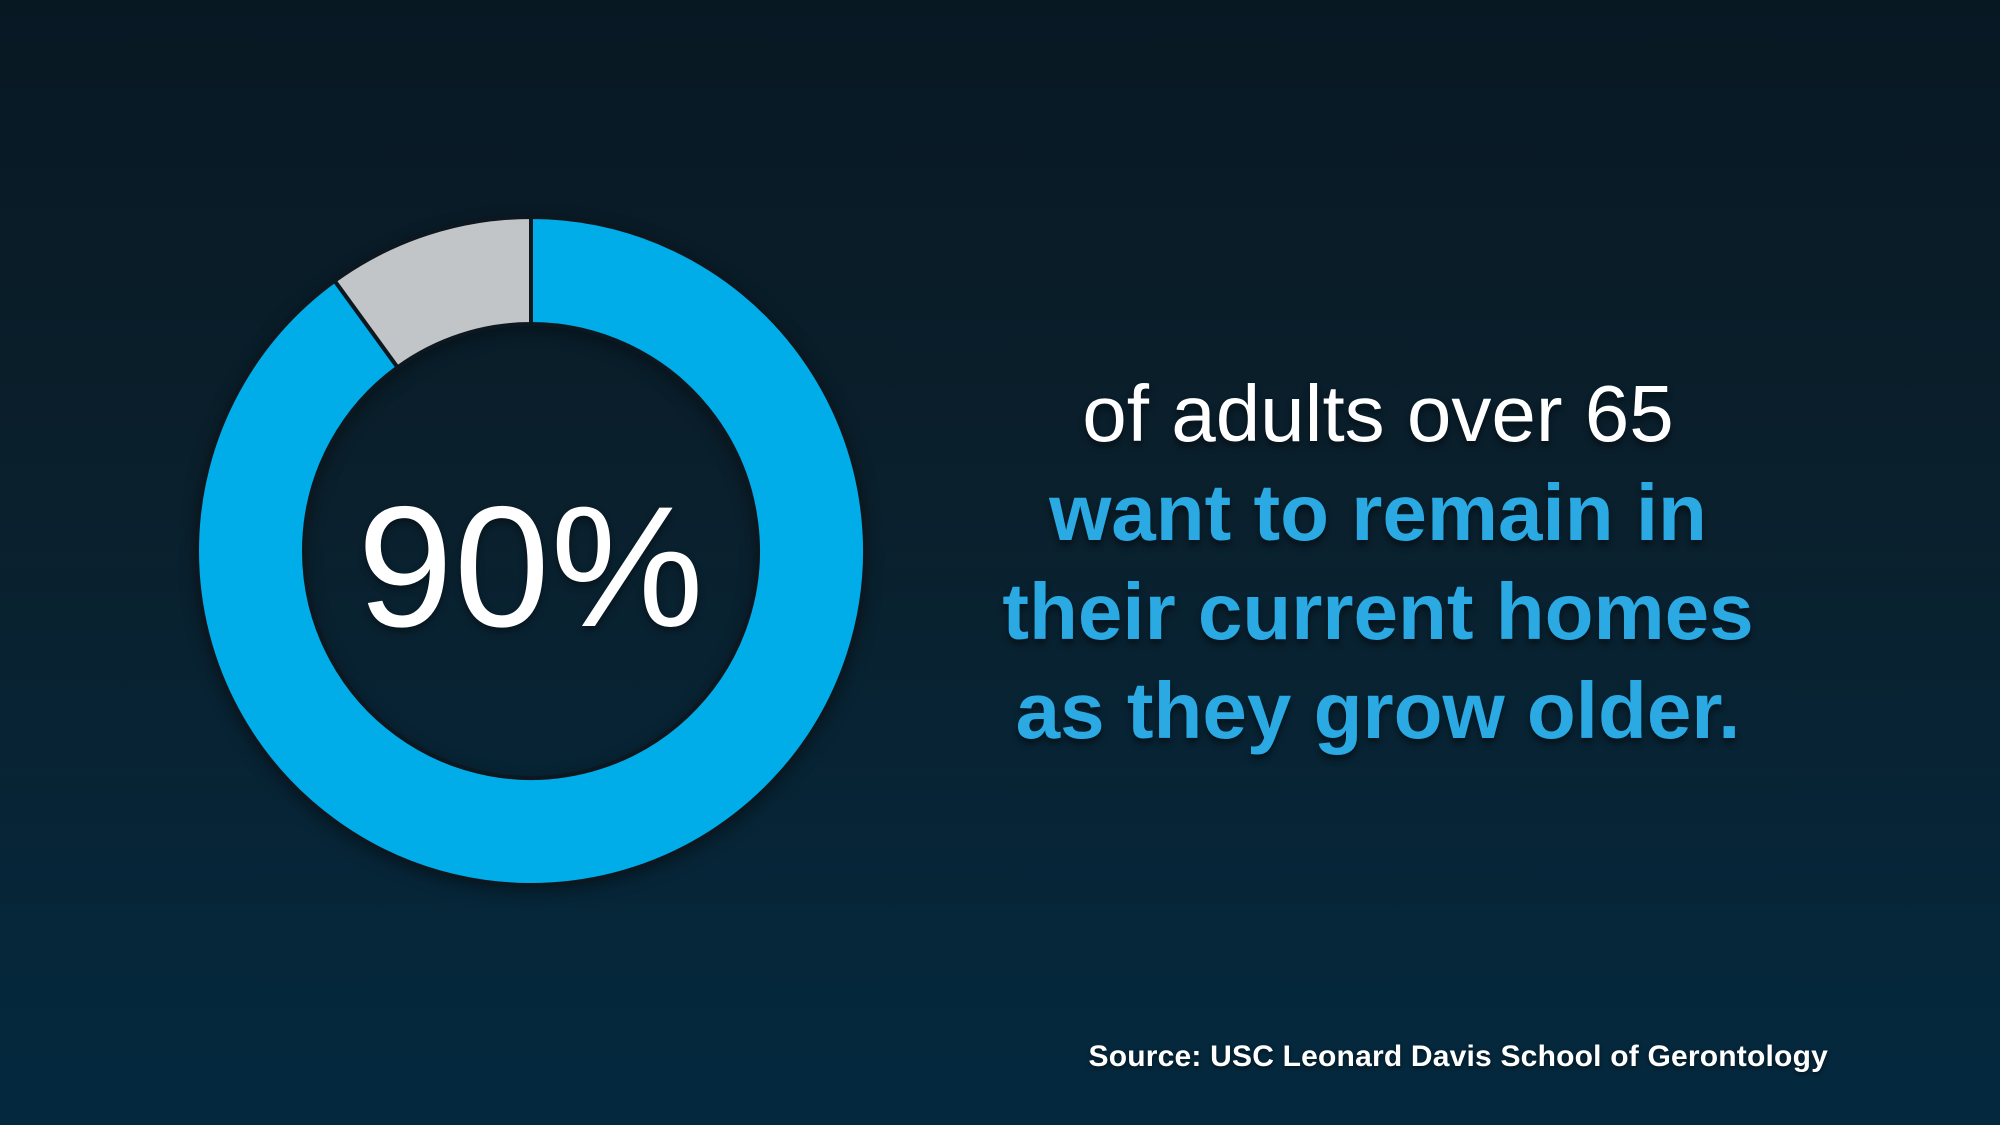  Describe the element at coordinates (1378, 512) in the screenshot. I see `headline-line-2: want to remain in` at that location.